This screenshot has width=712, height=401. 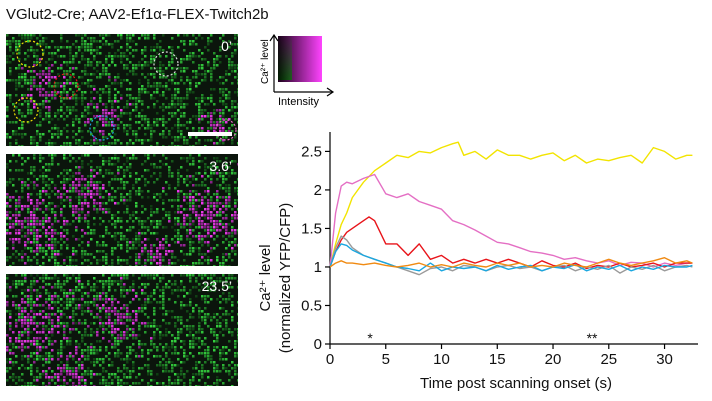 I want to click on y-tick-label: 1, so click(x=318, y=267).